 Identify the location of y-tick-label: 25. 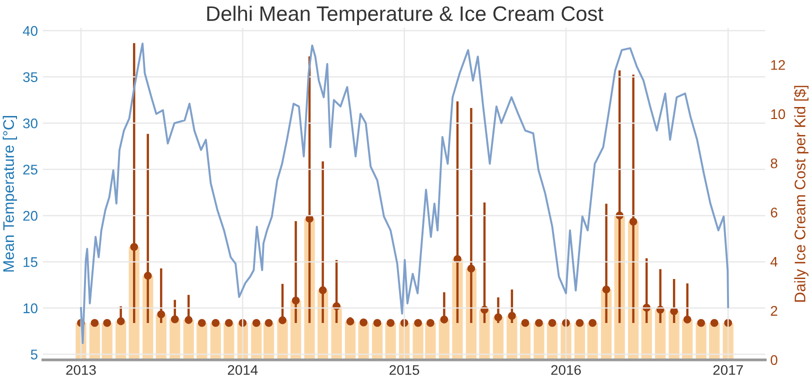
(30, 169).